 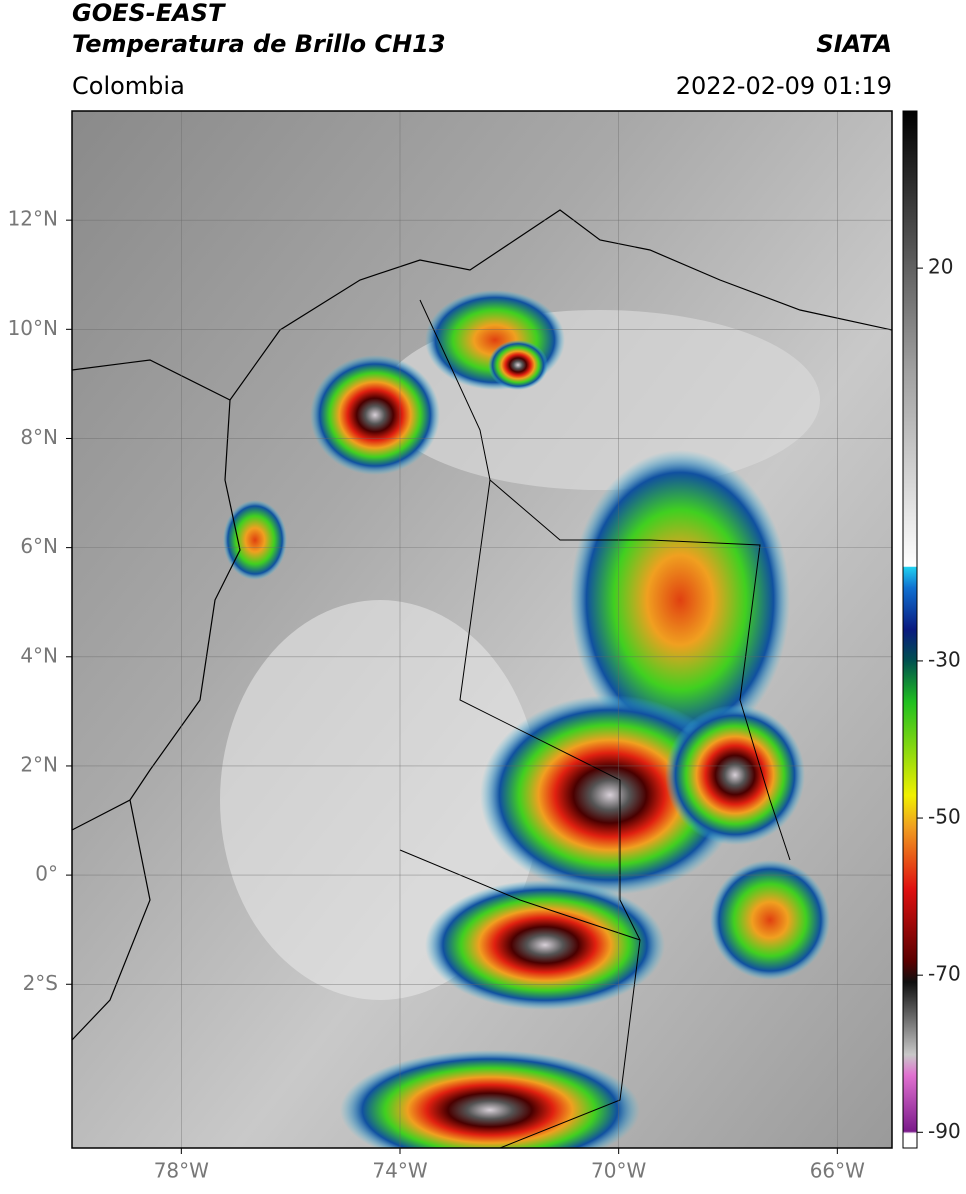 What do you see at coordinates (33, 219) in the screenshot?
I see `lat-tick-label: 12°N` at bounding box center [33, 219].